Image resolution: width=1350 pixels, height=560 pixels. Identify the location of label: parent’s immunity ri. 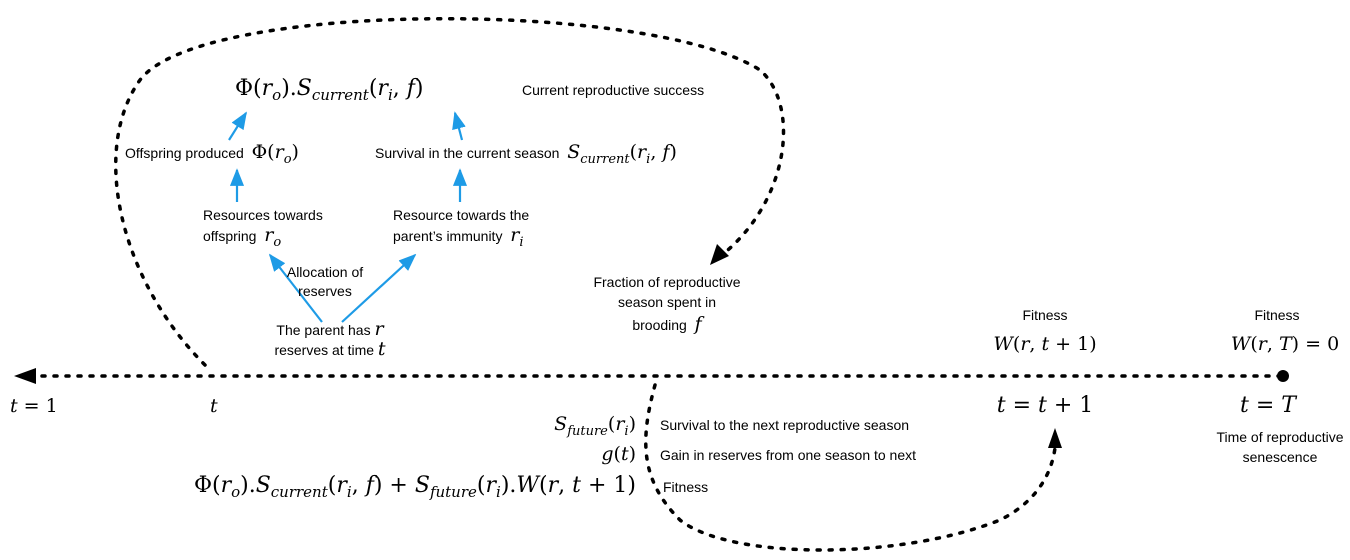
(458, 237).